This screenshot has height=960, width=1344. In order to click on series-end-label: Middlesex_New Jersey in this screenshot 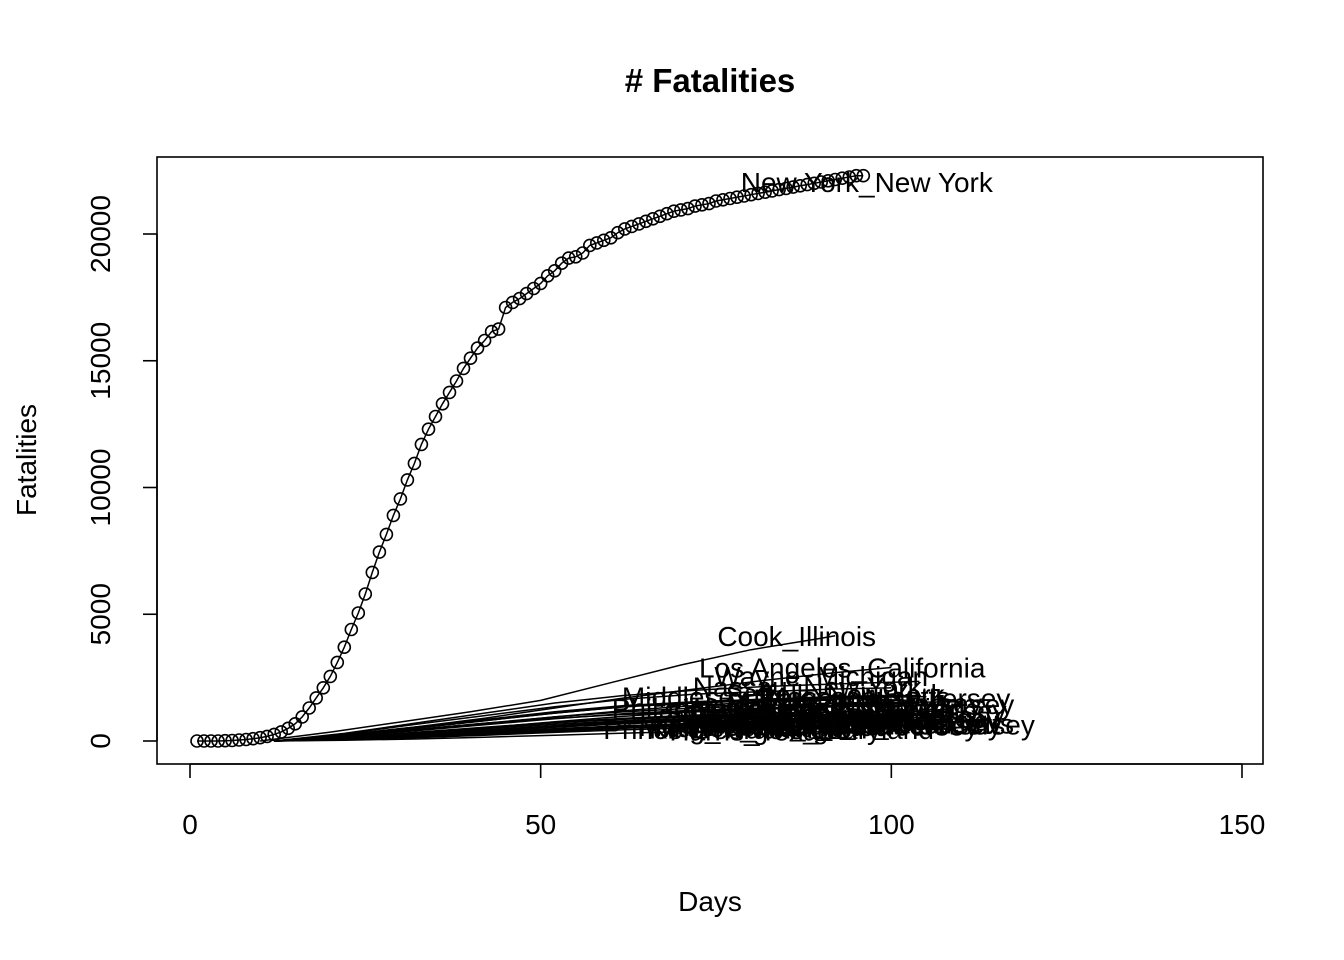, I will do `click(870, 704)`.